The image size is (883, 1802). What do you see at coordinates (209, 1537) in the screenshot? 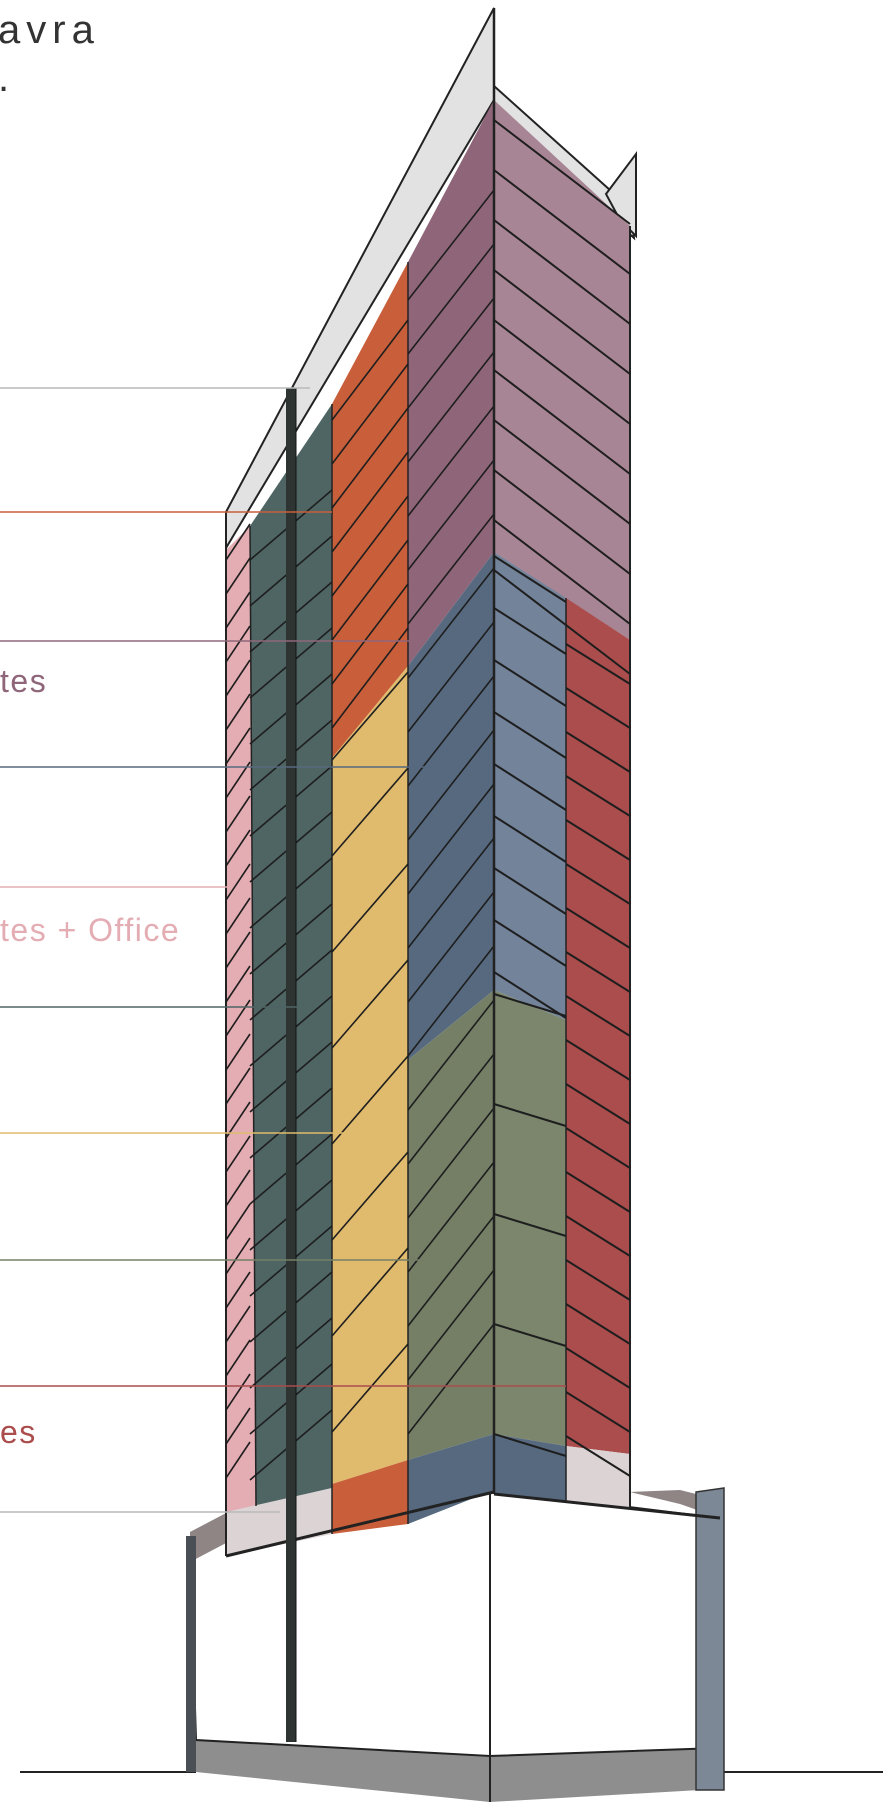
I see `podium-roof-left` at bounding box center [209, 1537].